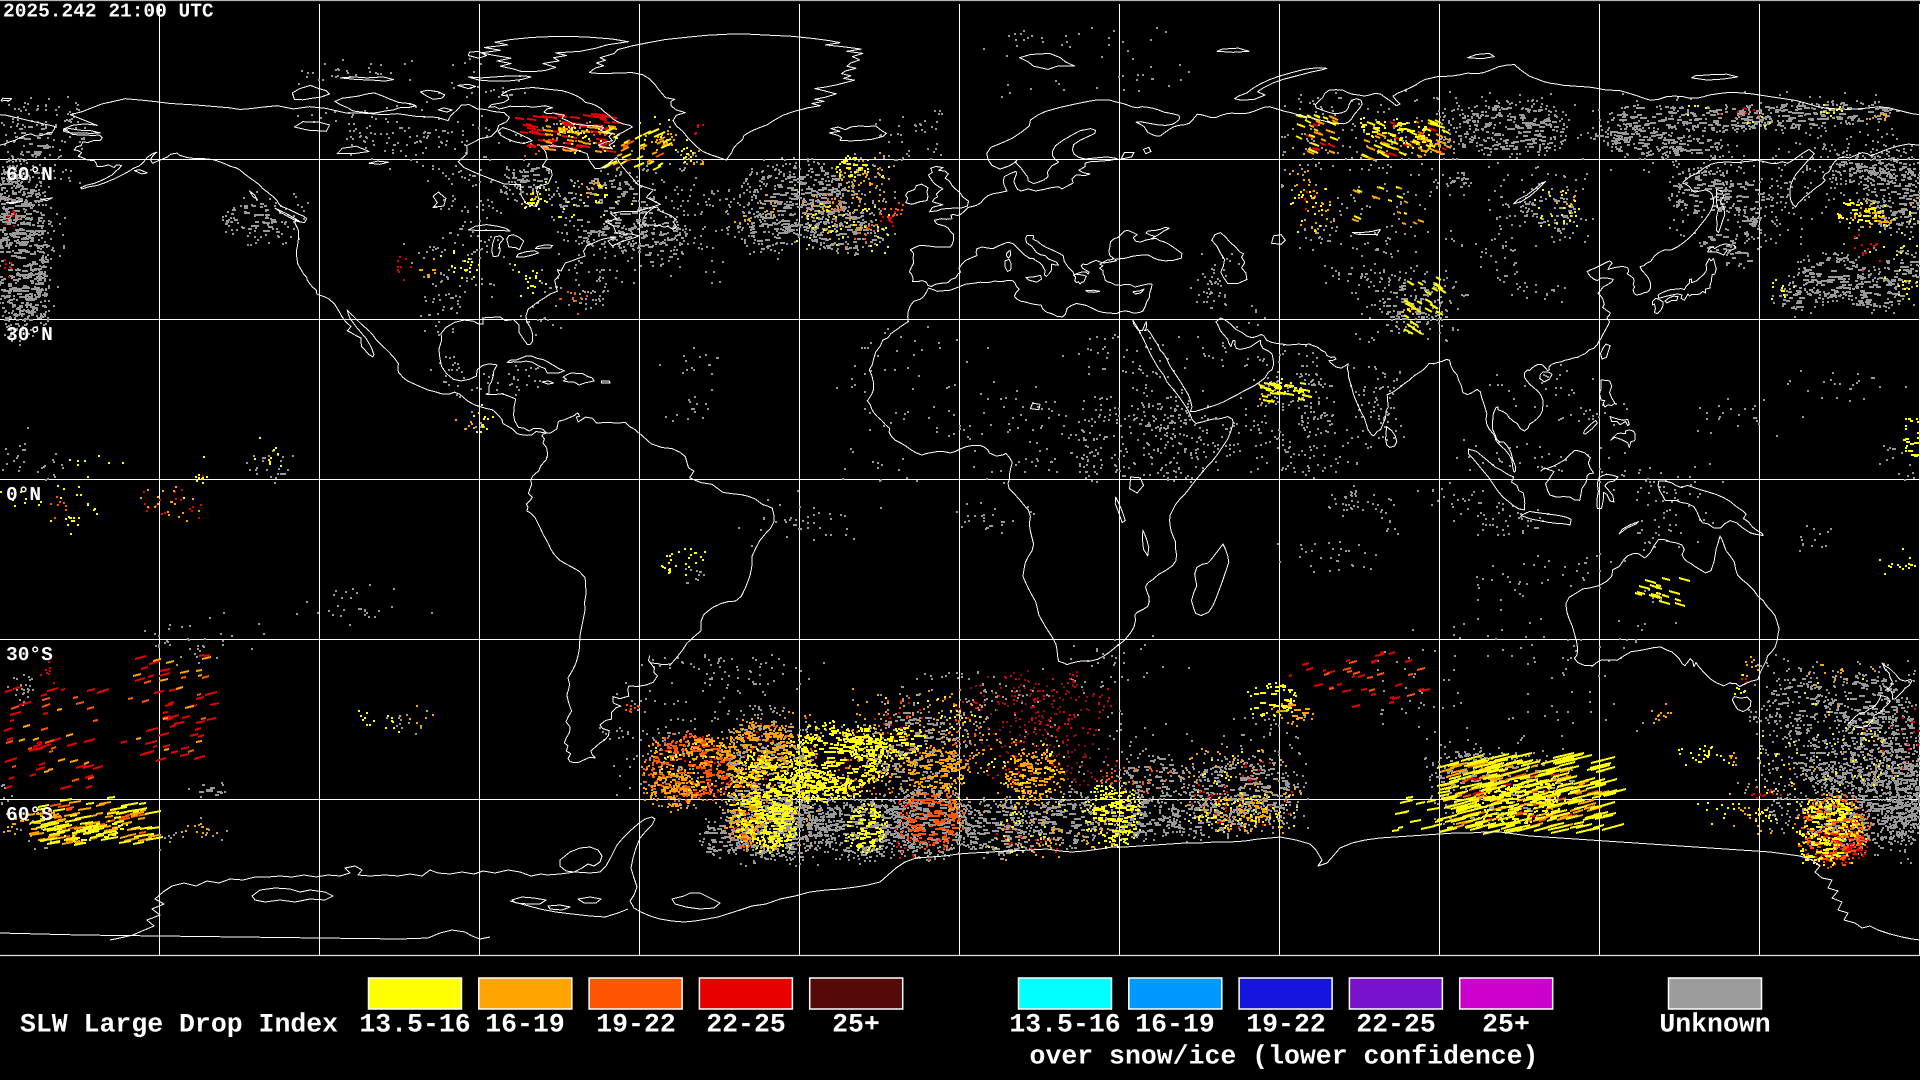 Image resolution: width=1920 pixels, height=1080 pixels. Describe the element at coordinates (29, 175) in the screenshot. I see `svg-text: 60°N` at that location.